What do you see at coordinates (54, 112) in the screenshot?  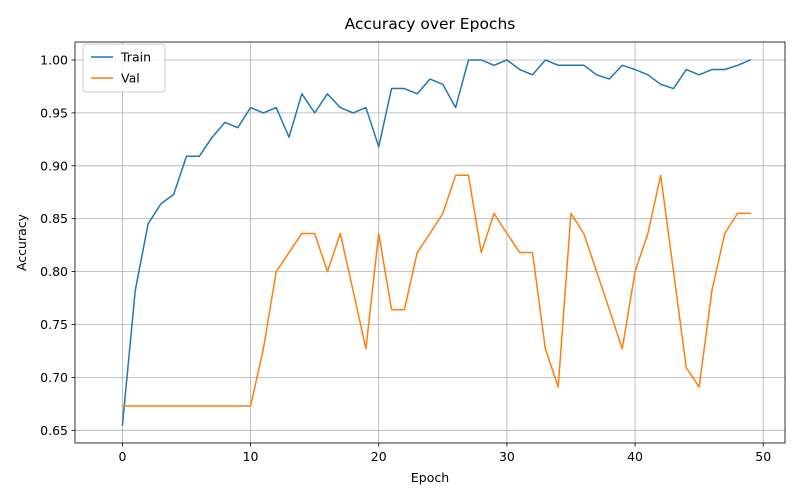 I see `y-tick-label: 0.95` at bounding box center [54, 112].